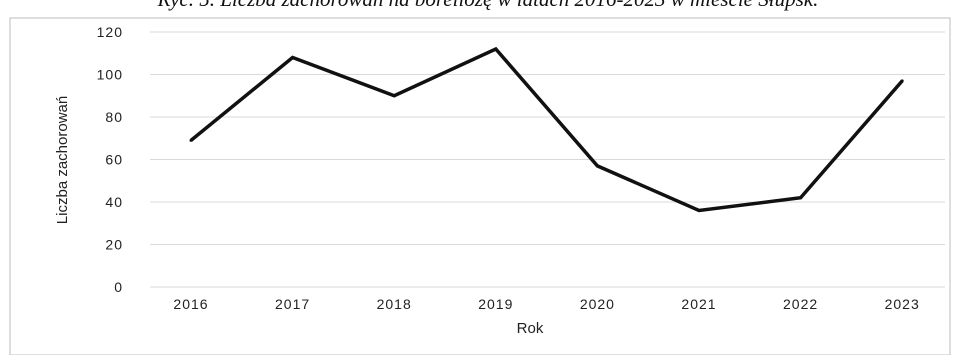 This screenshot has height=355, width=962. I want to click on y-tick-label: 40, so click(114, 202).